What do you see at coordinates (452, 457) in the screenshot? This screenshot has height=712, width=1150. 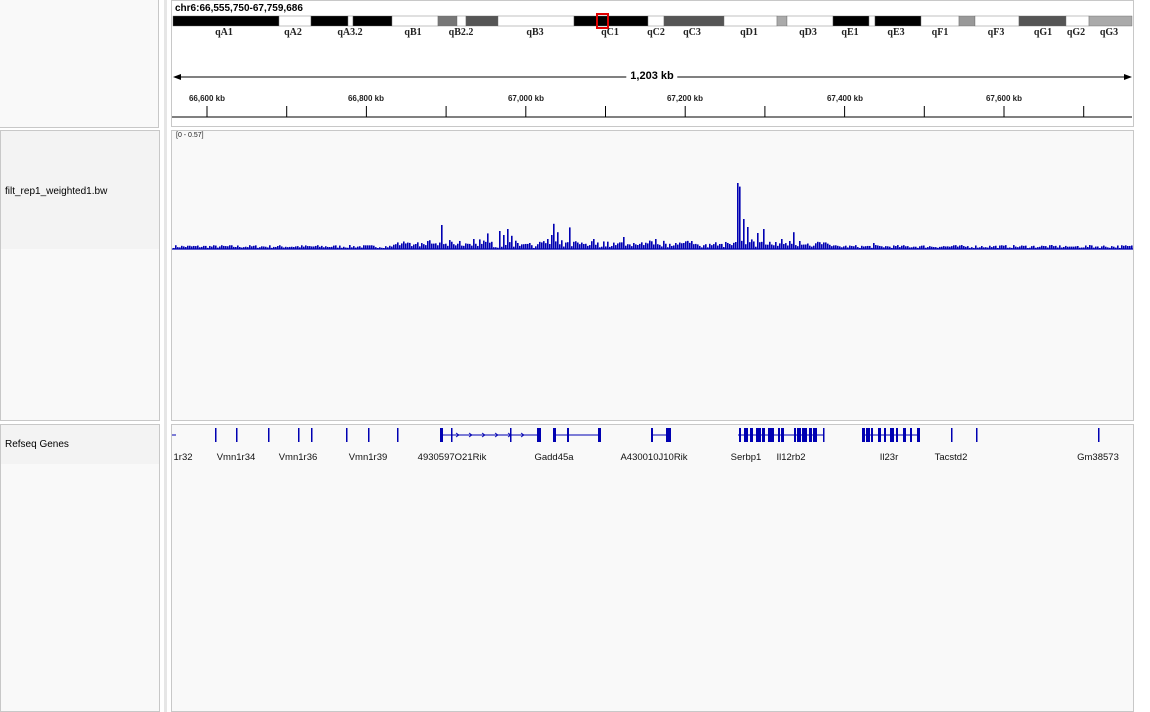 I see `gene-label: 4930597O21Rik` at bounding box center [452, 457].